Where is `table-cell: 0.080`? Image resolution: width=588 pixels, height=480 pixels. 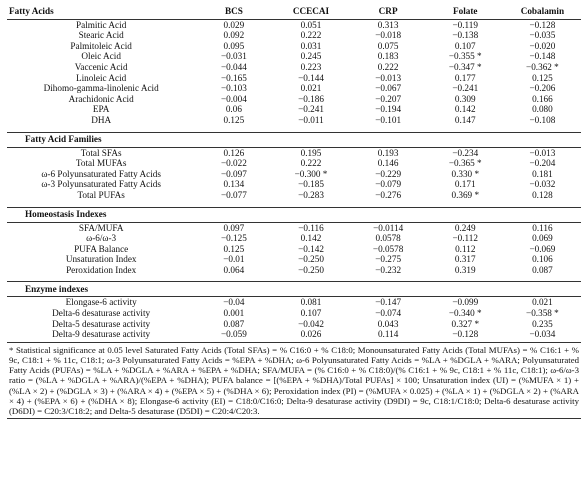
table-cell: 0.080 is located at coordinates (542, 109).